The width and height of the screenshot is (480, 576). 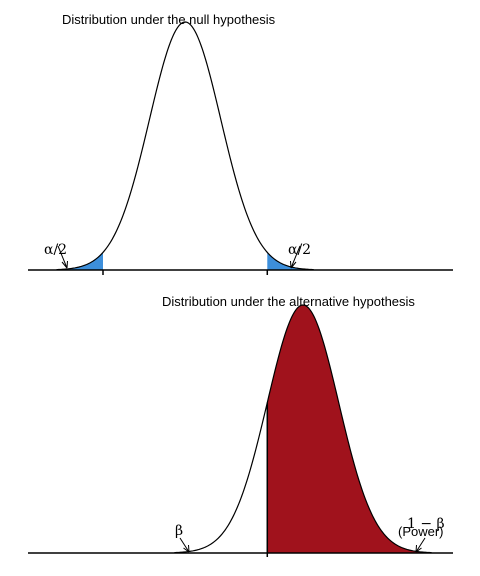 I want to click on alpha-half-arrowhead-left, so click(x=64, y=264).